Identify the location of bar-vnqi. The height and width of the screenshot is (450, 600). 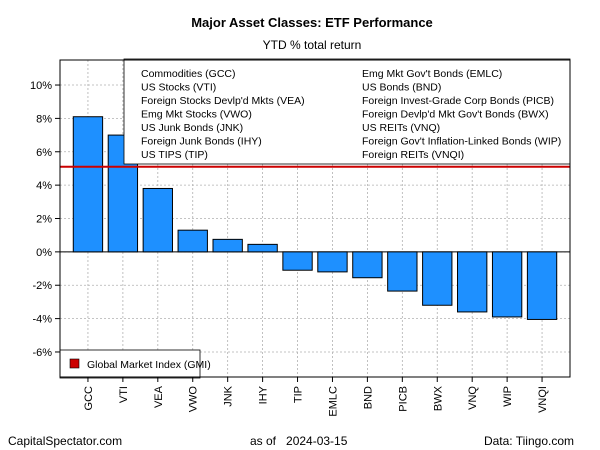
(542, 285).